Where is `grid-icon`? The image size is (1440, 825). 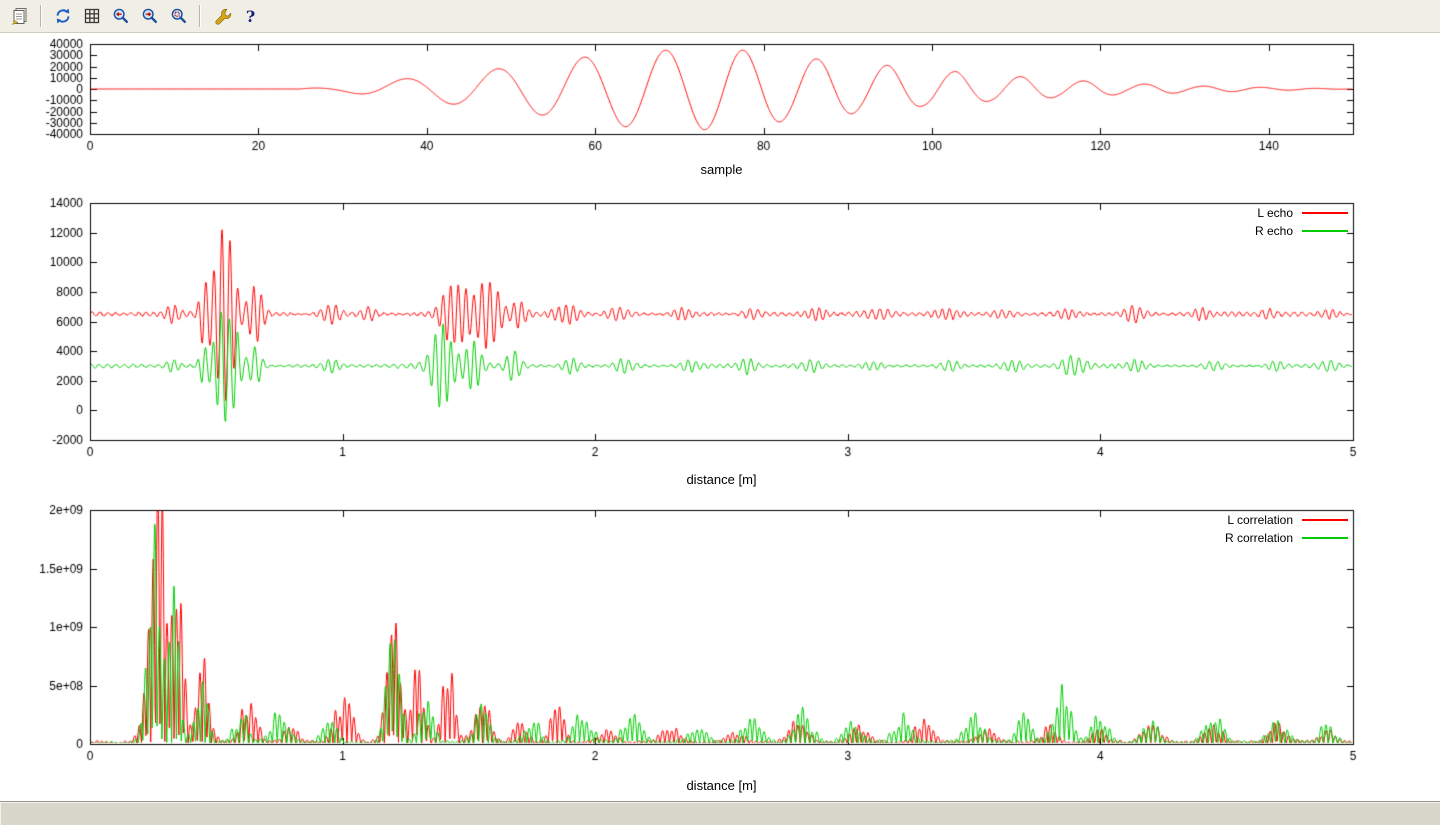 grid-icon is located at coordinates (91, 16).